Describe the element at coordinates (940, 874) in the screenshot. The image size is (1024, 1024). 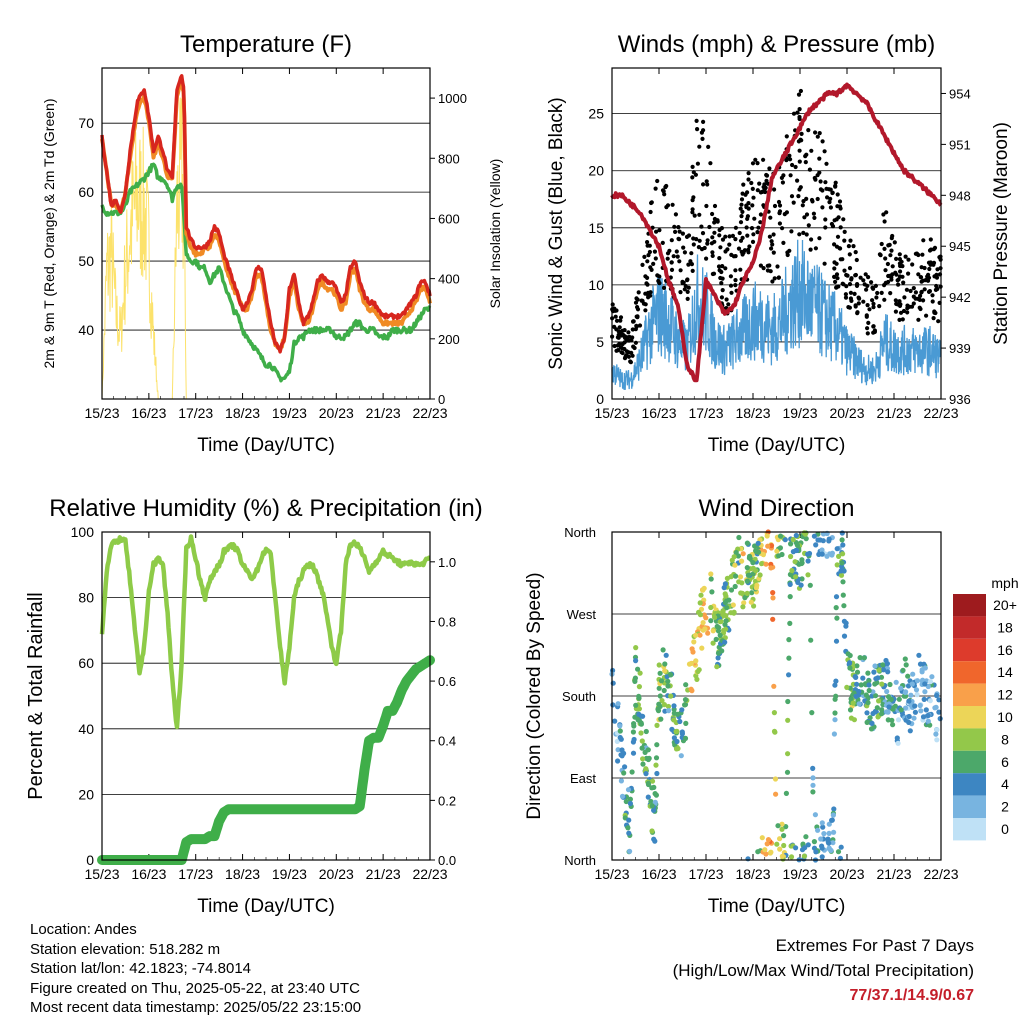
I see `x-tick-label: 22/23` at that location.